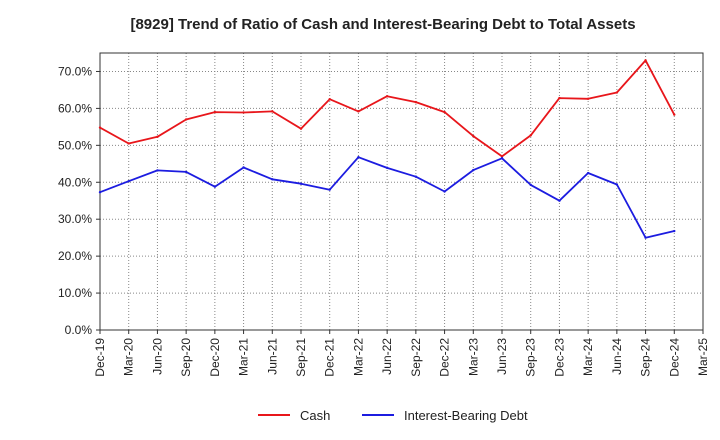  What do you see at coordinates (416, 357) in the screenshot?
I see `x-tick-label: Sep-22` at bounding box center [416, 357].